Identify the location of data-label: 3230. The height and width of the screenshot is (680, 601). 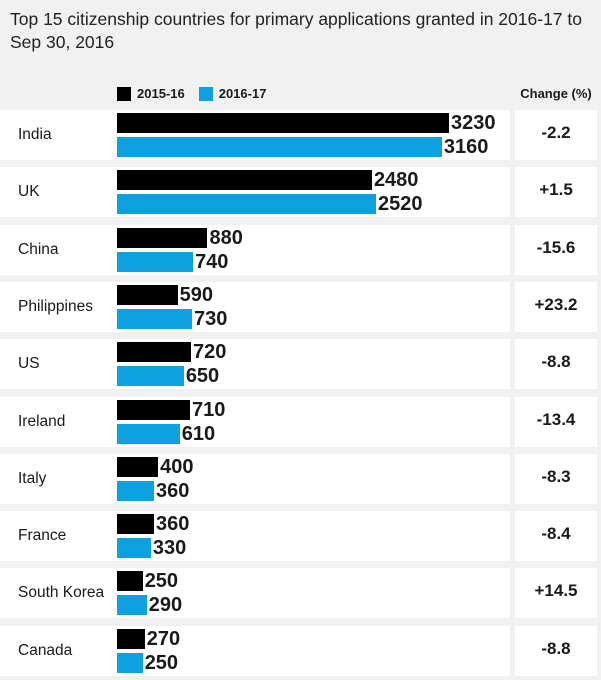
(473, 123).